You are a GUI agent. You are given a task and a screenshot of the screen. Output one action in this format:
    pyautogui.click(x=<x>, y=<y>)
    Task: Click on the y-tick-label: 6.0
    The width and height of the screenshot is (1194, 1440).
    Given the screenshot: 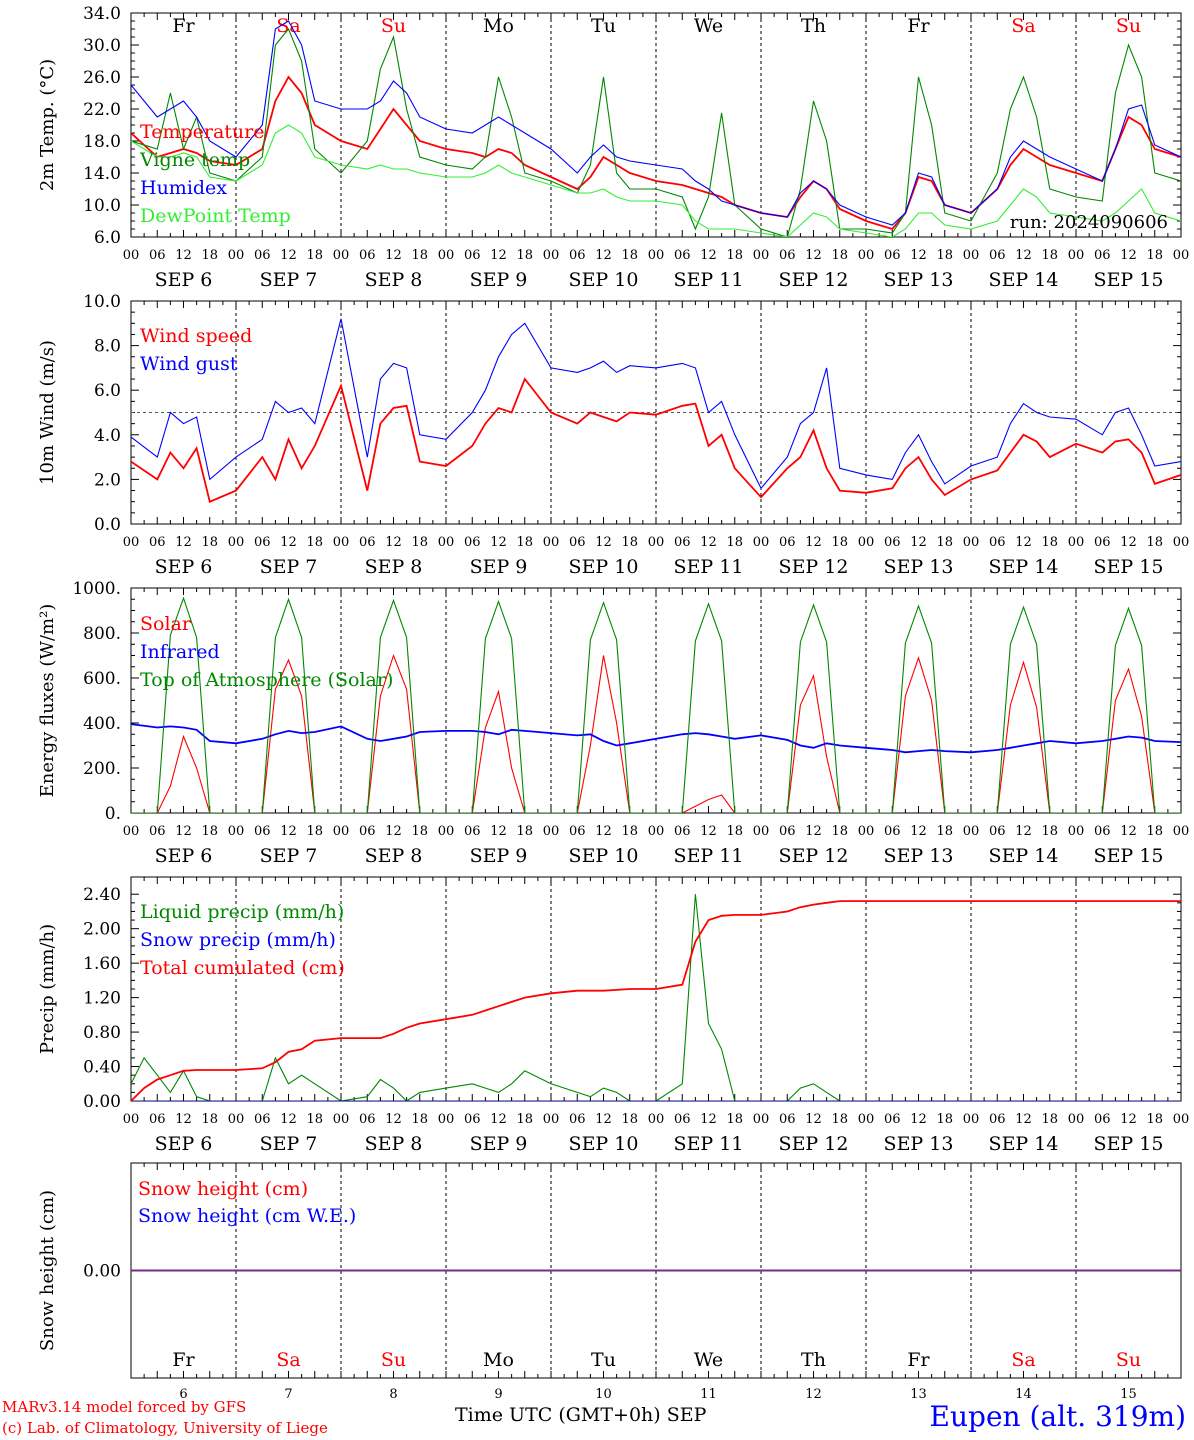 What is the action you would take?
    pyautogui.click(x=107, y=391)
    